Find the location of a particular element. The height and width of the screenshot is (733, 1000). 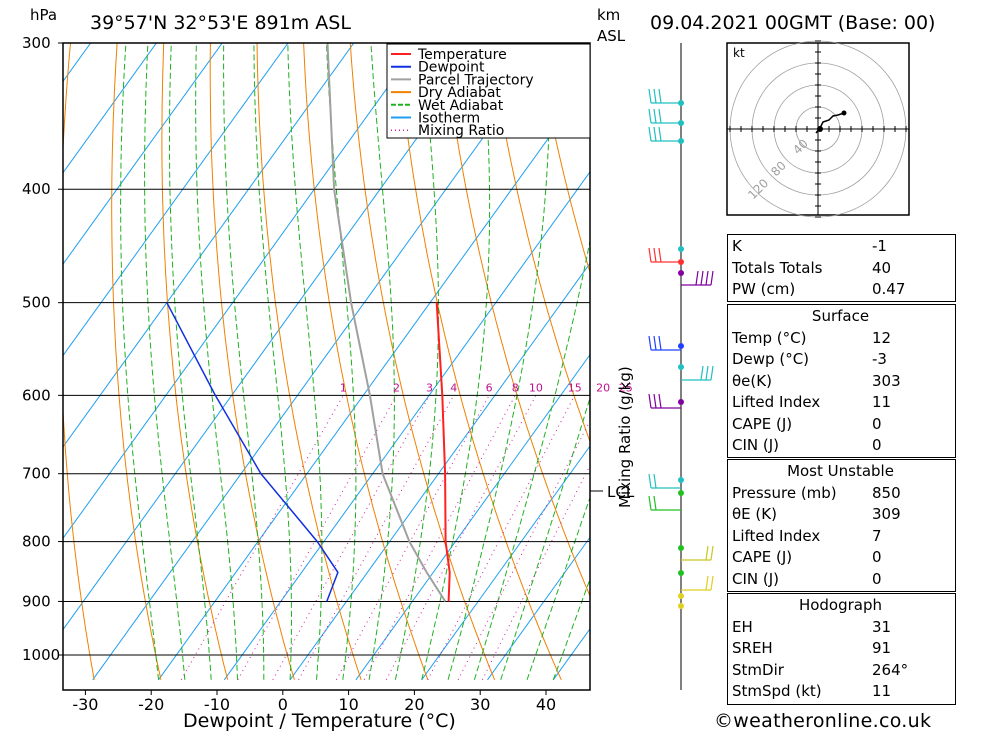

basic-indices-table: K -1 Totals Totals 40 PW (cm) 0.47 is located at coordinates (840, 268).